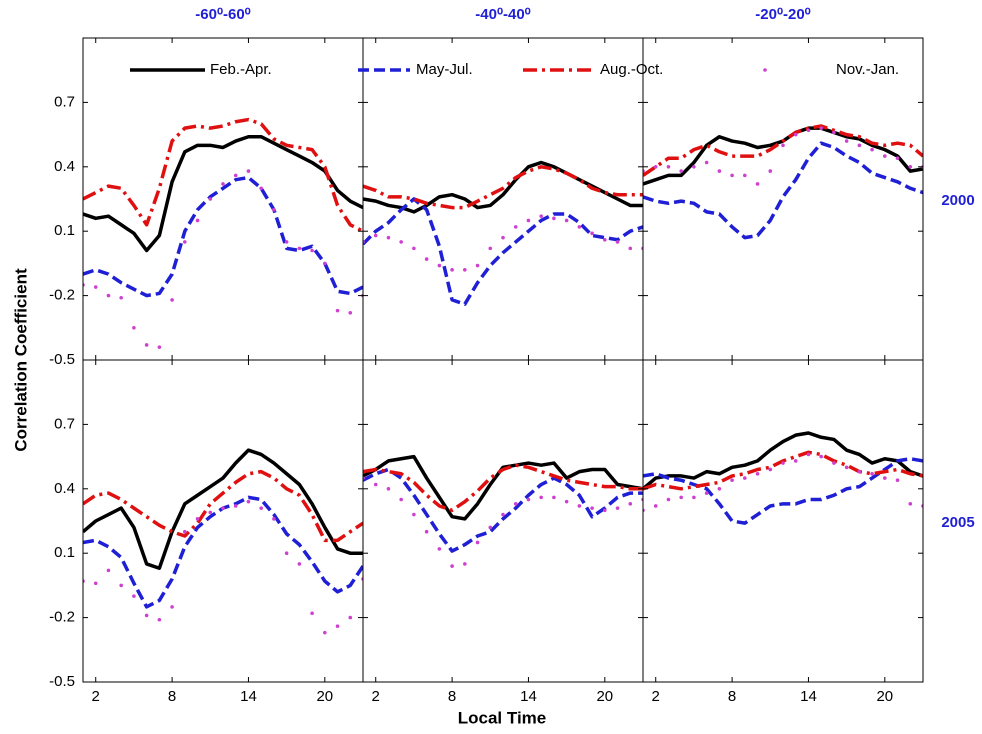 Image resolution: width=982 pixels, height=734 pixels. What do you see at coordinates (62, 617) in the screenshot?
I see `y-tick-label: -0.2` at bounding box center [62, 617].